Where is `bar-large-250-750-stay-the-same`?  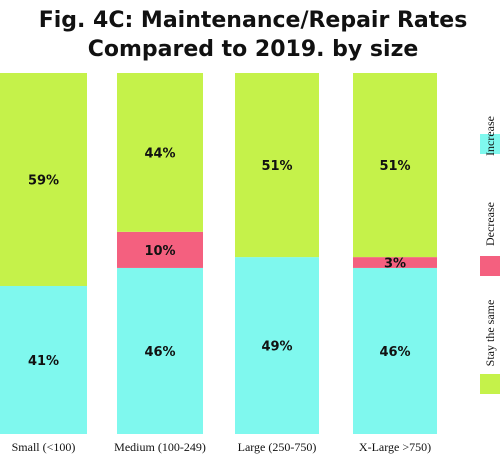
bar-large-250-750-stay-the-same is located at coordinates (277, 165).